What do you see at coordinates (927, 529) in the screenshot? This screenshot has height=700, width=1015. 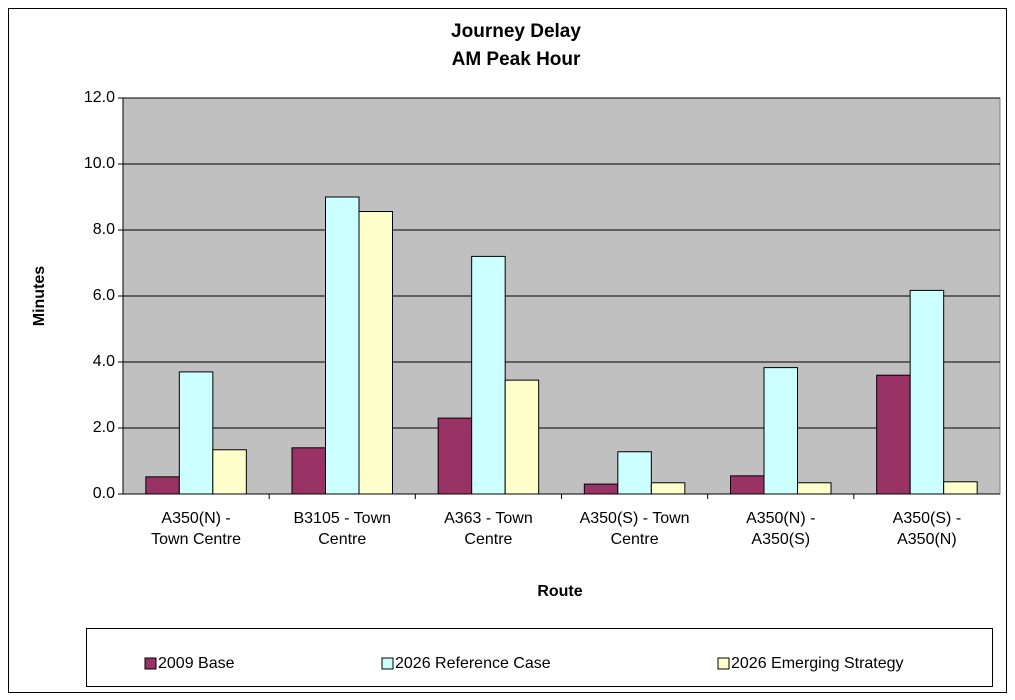 I see `x-tick-label: A350(S) - A350(N)` at bounding box center [927, 529].